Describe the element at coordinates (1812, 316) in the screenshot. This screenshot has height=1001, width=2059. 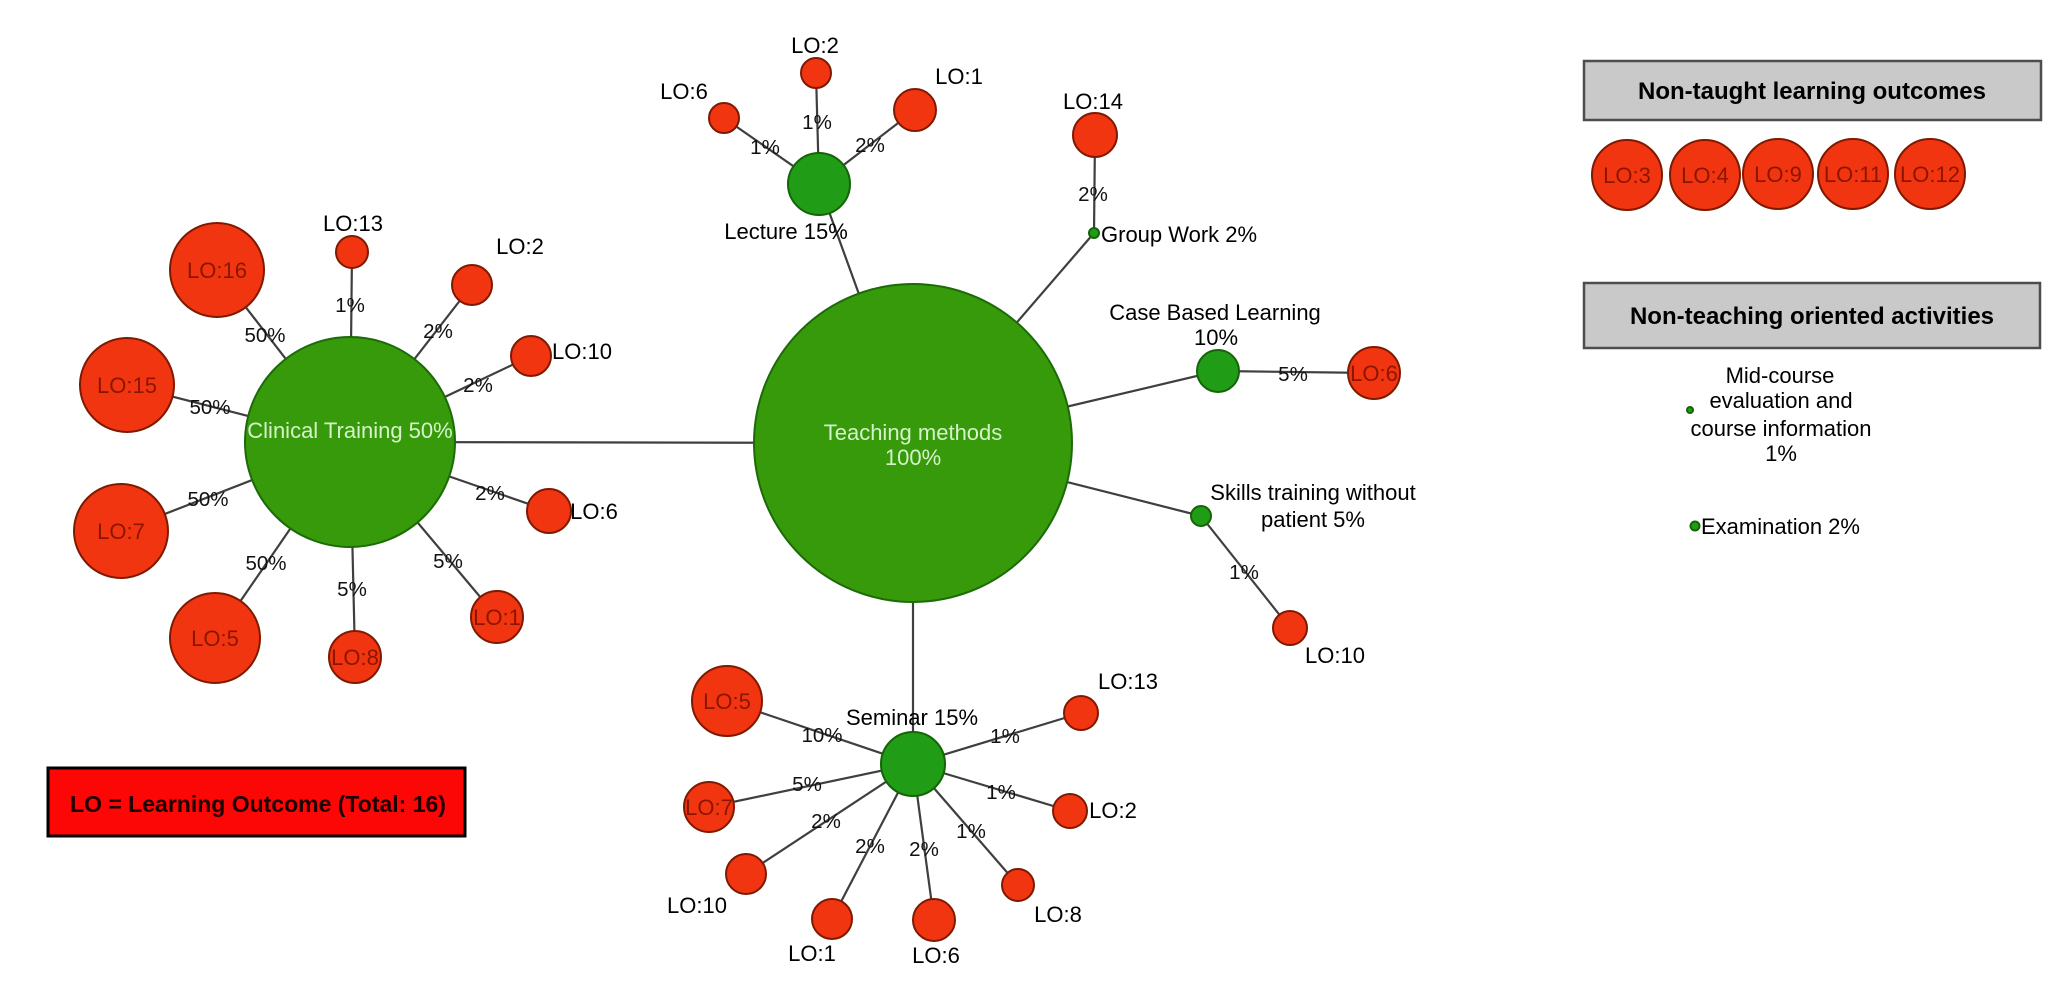
I see `svg-text:Non-teaching oriented activiti: Non-teaching oriented activities` at that location.